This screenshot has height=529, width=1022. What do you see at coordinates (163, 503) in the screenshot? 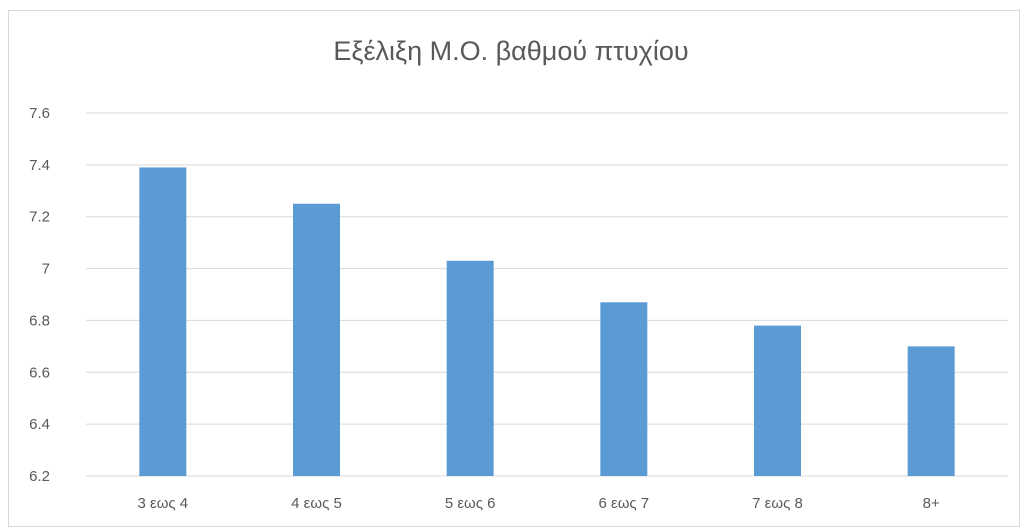
I see `x-tick-label: 3 εως 4` at bounding box center [163, 503].